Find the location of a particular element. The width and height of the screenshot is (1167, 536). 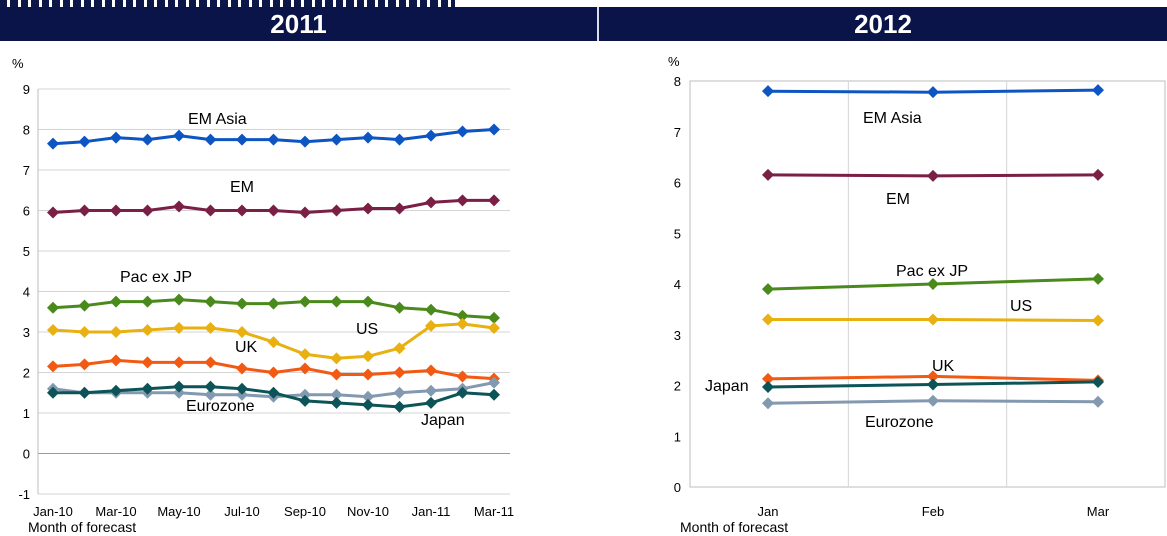

x-tick-label-2012: Mar is located at coordinates (1098, 511).